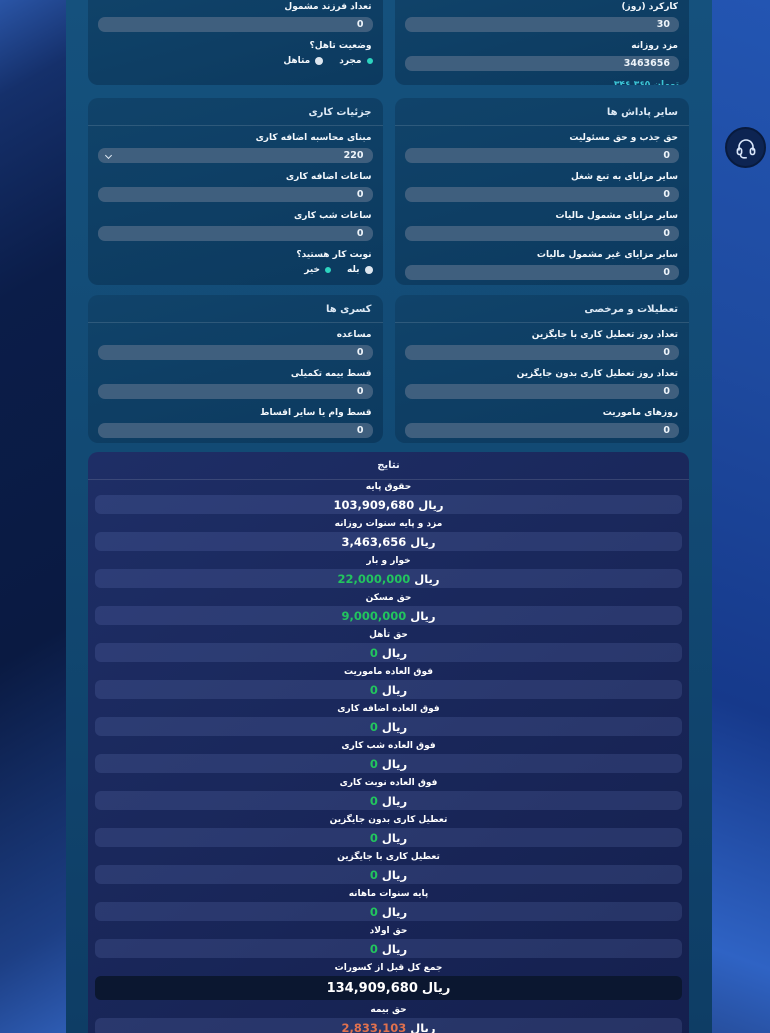 This screenshot has height=1033, width=770. Describe the element at coordinates (388, 524) in the screenshot. I see `result-label: مزد و پایه سنوات روزانه` at that location.